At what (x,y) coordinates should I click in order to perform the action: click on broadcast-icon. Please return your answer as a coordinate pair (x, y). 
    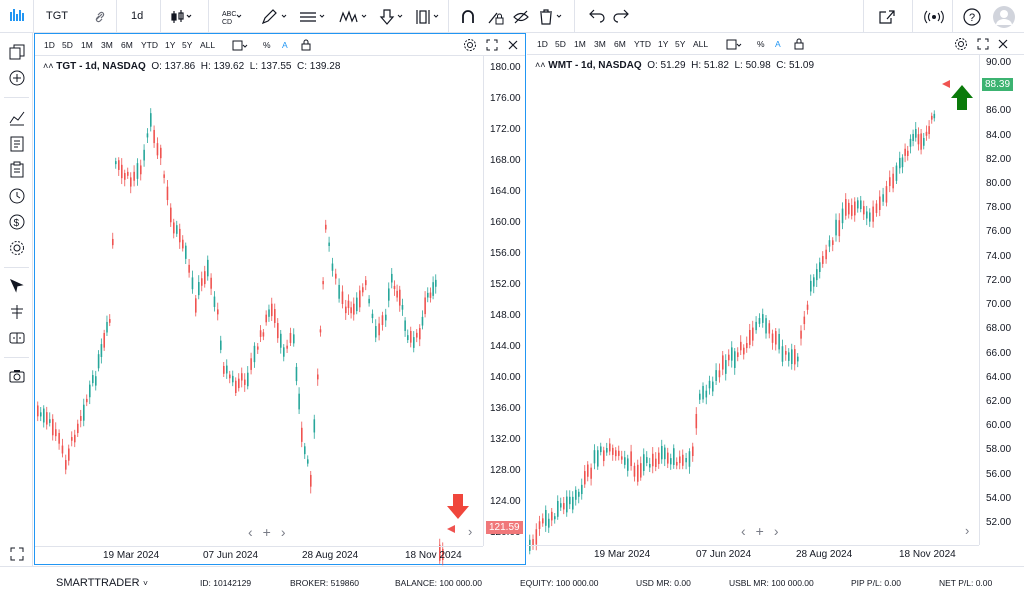
    Looking at the image, I should click on (934, 17).